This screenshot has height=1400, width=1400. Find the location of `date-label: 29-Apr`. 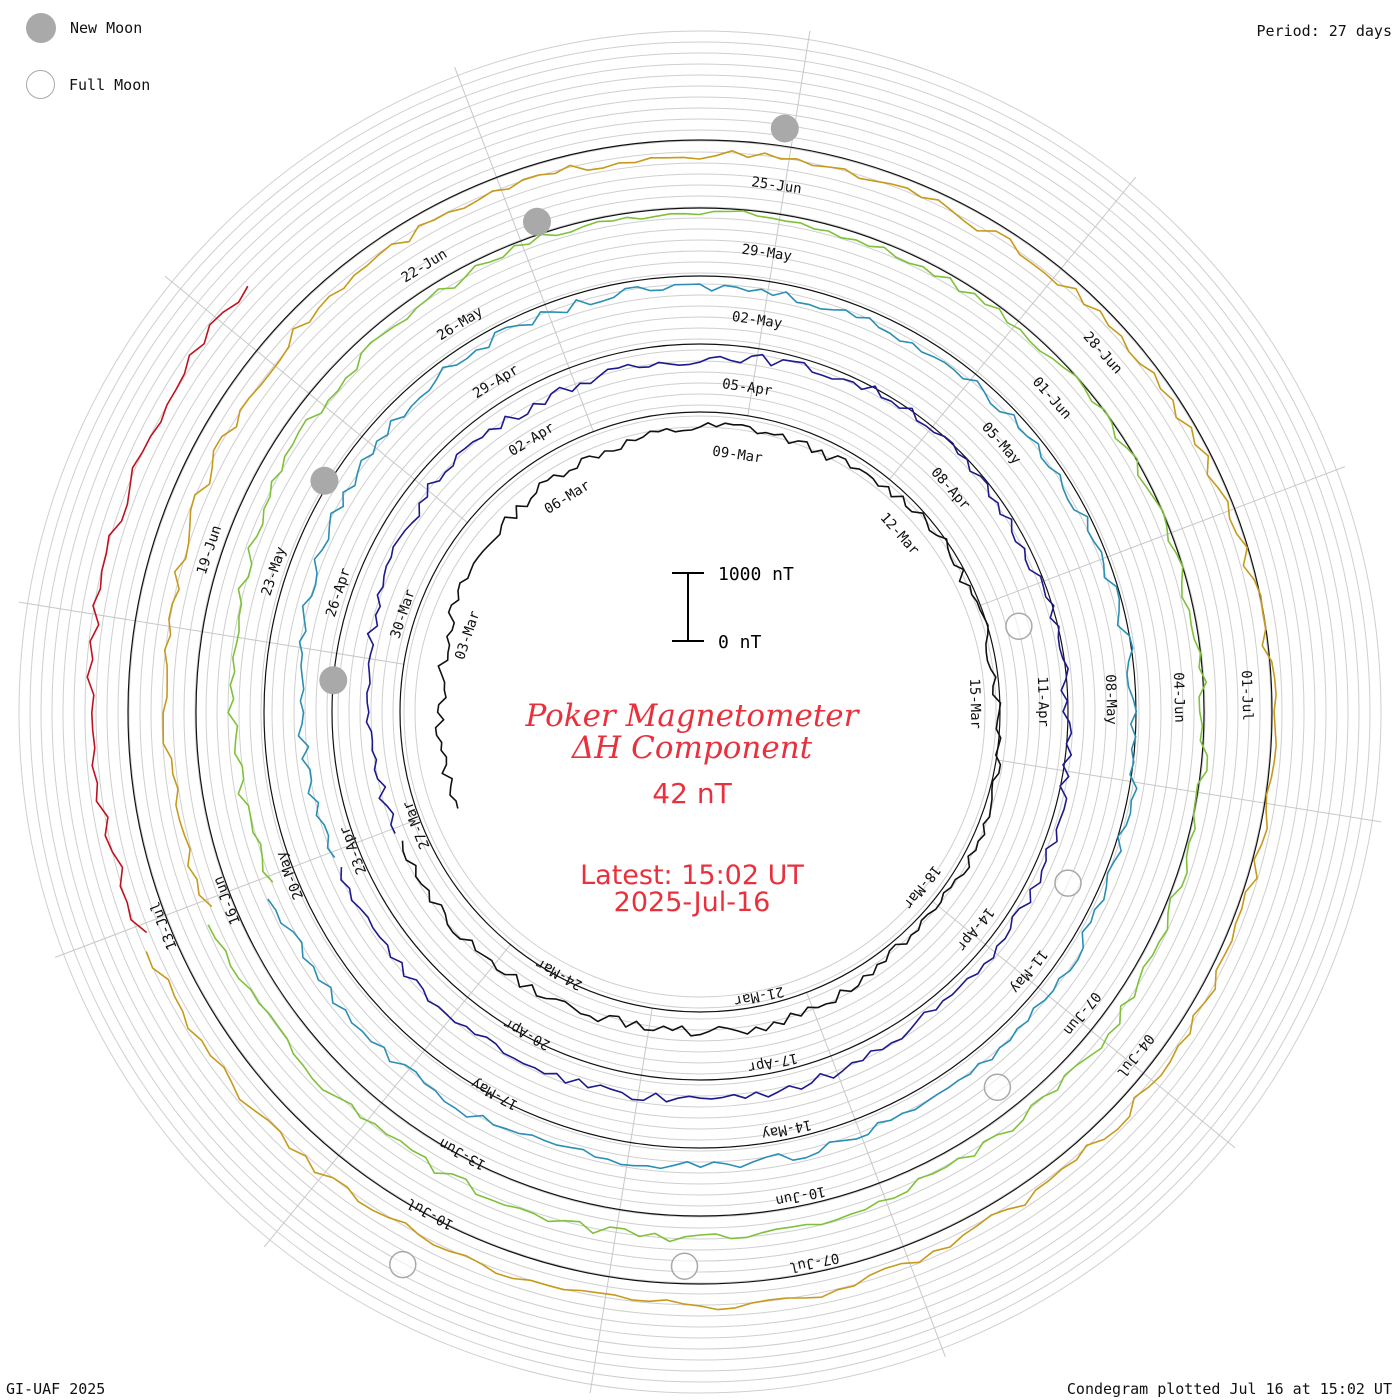

date-label: 29-Apr is located at coordinates (495, 382).